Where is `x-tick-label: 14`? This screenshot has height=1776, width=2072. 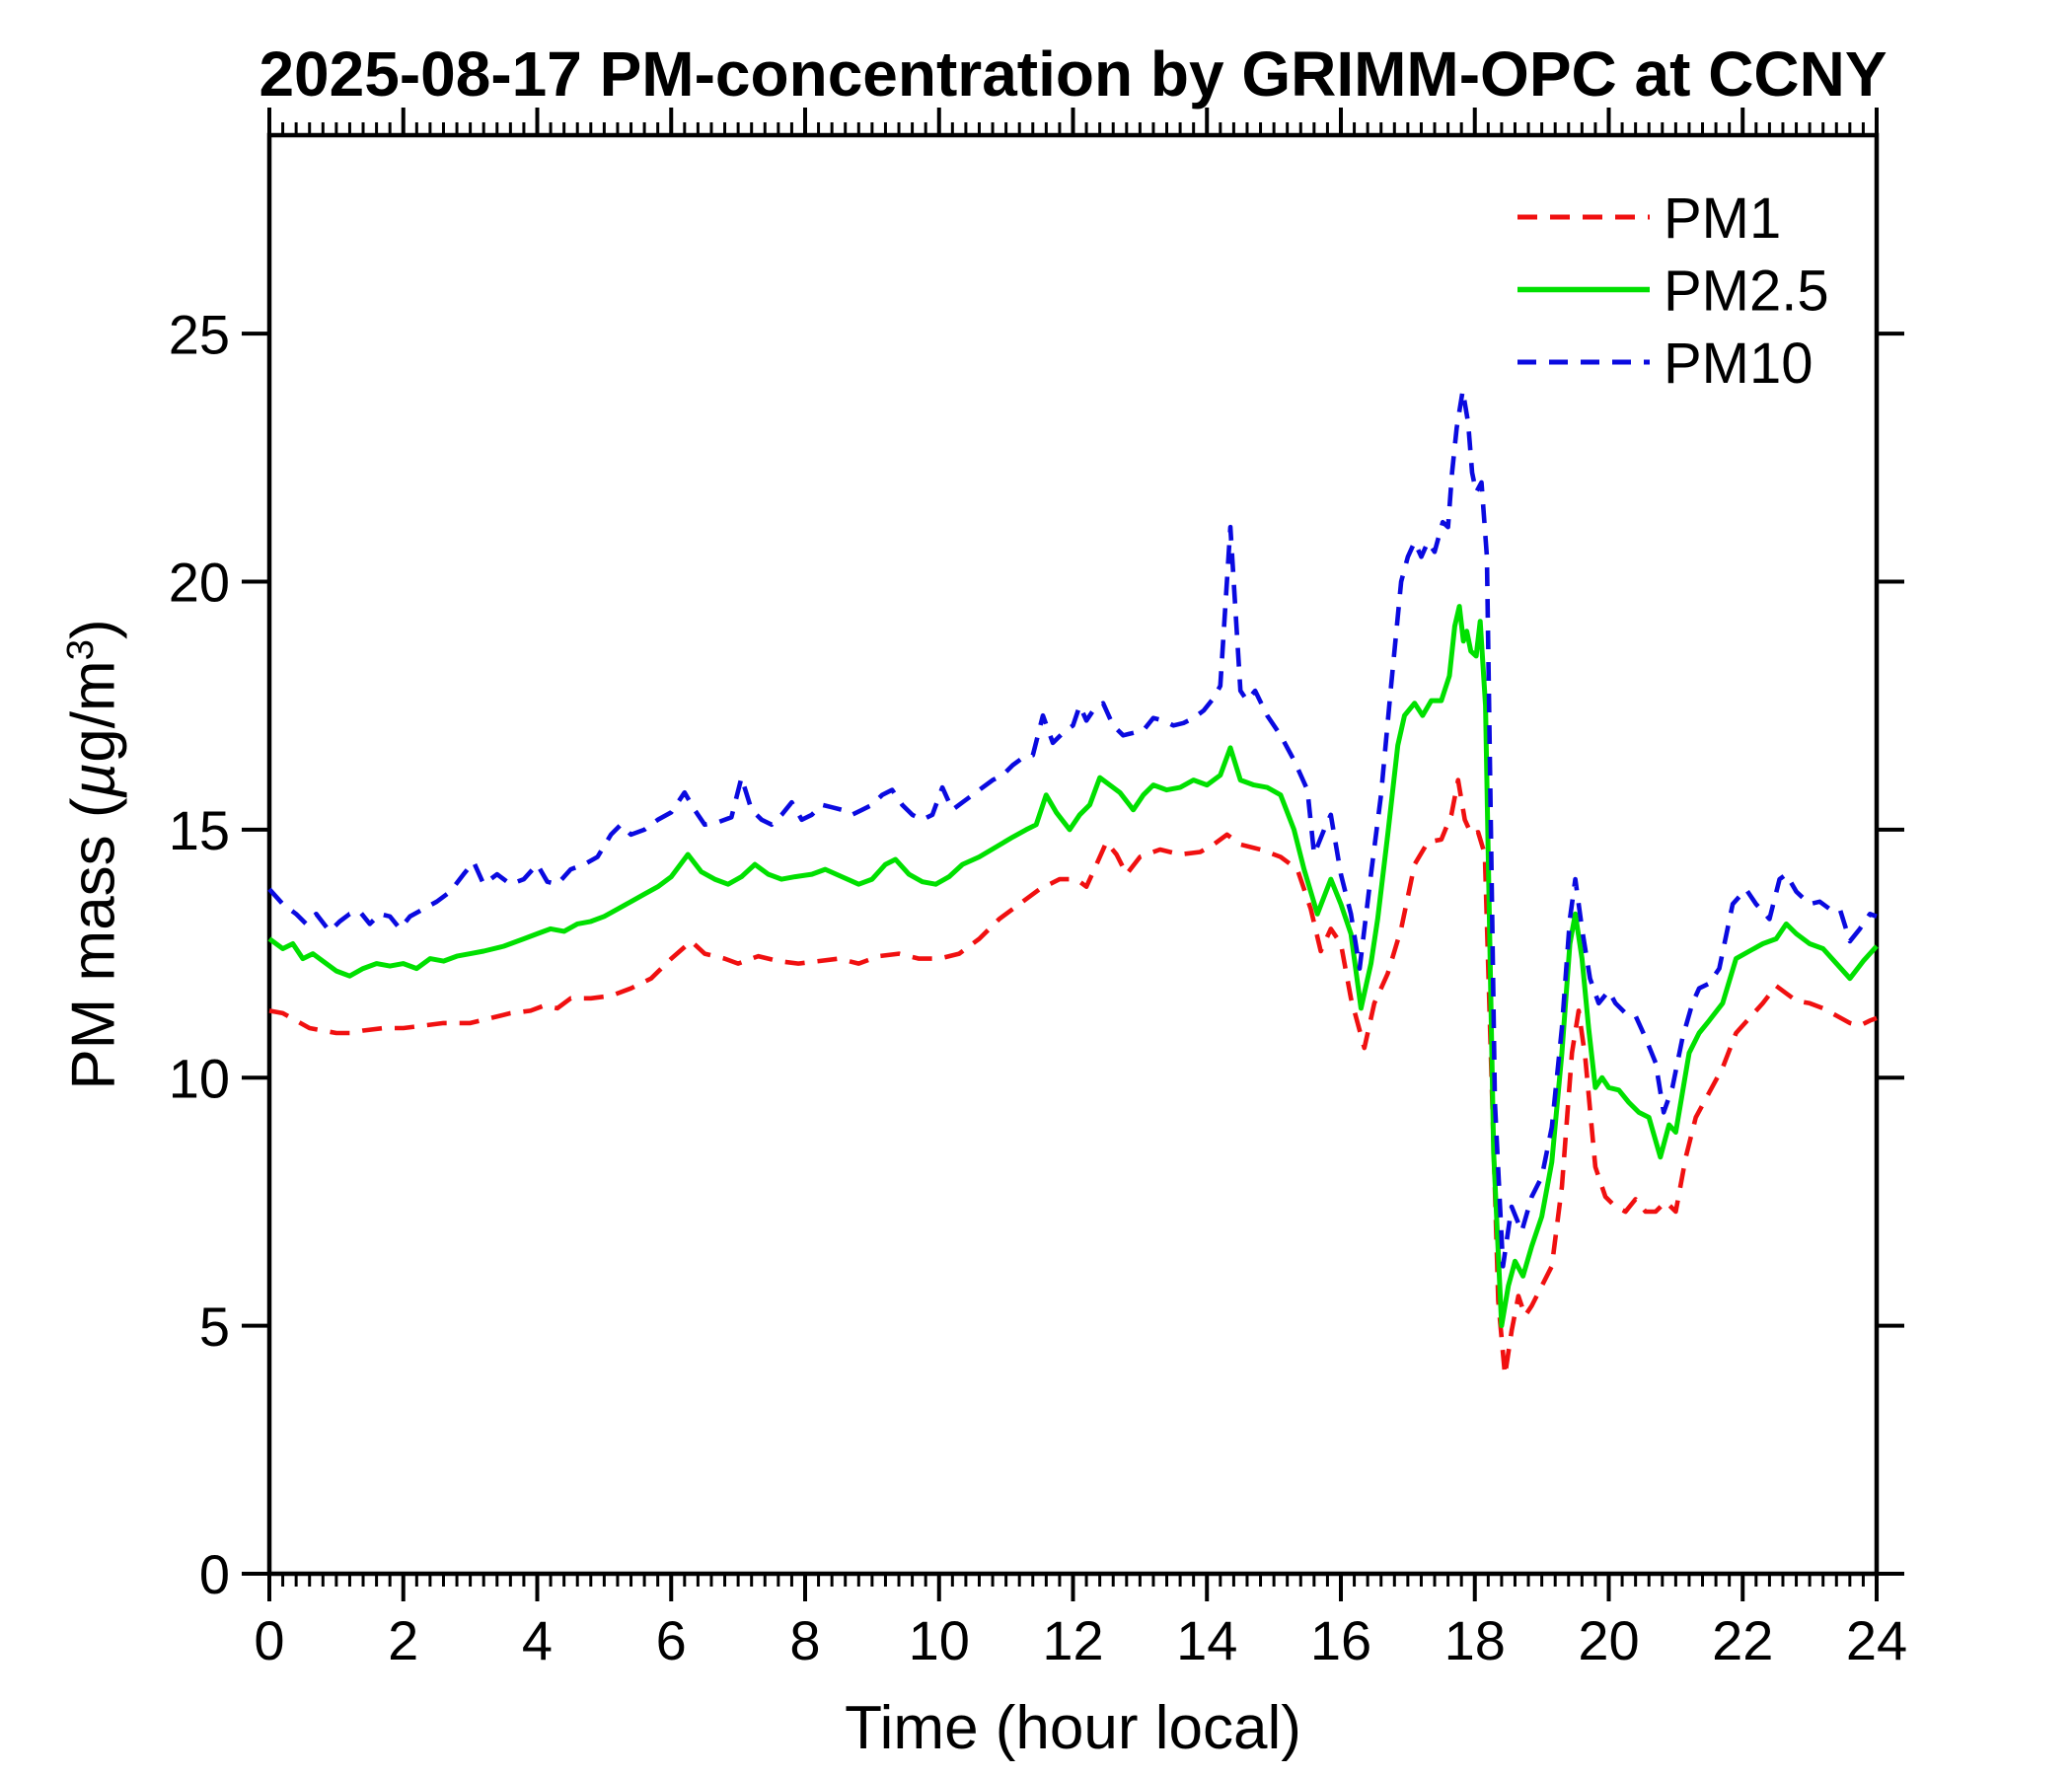 x-tick-label: 14 is located at coordinates (1207, 1640).